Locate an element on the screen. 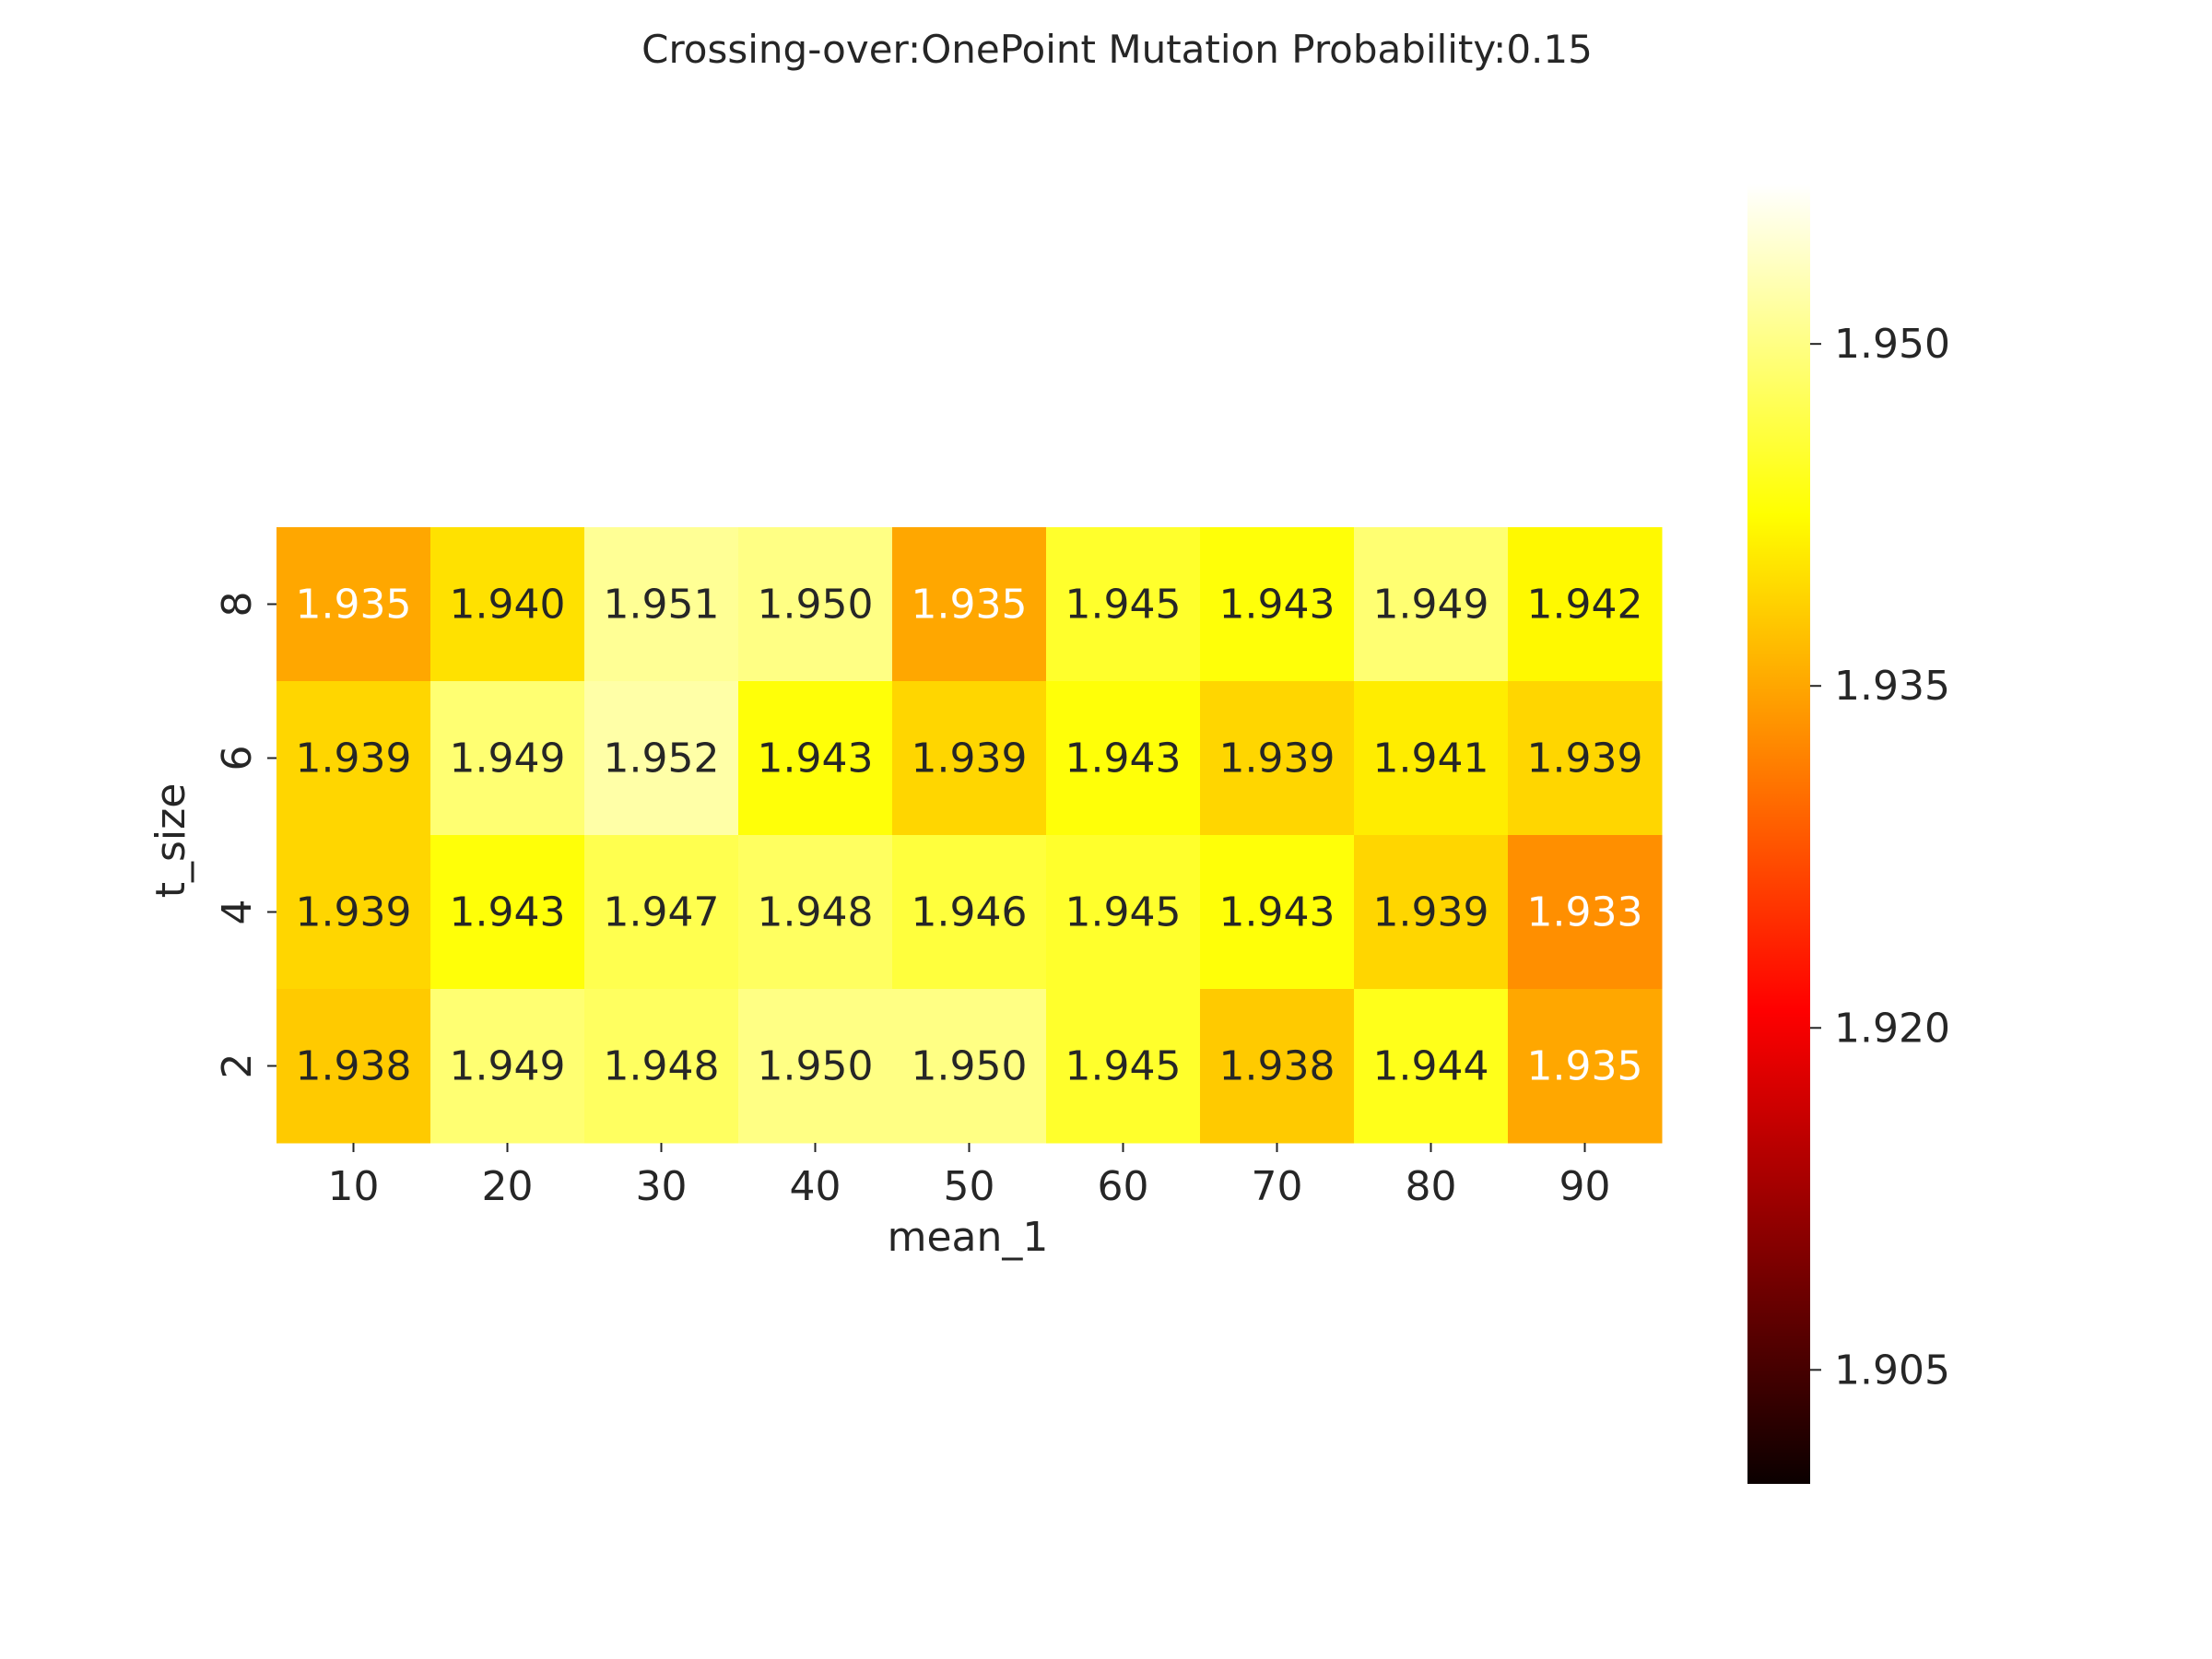 This screenshot has width=2212, height=1659. heatmap-cell-label: 1.952 is located at coordinates (662, 758).